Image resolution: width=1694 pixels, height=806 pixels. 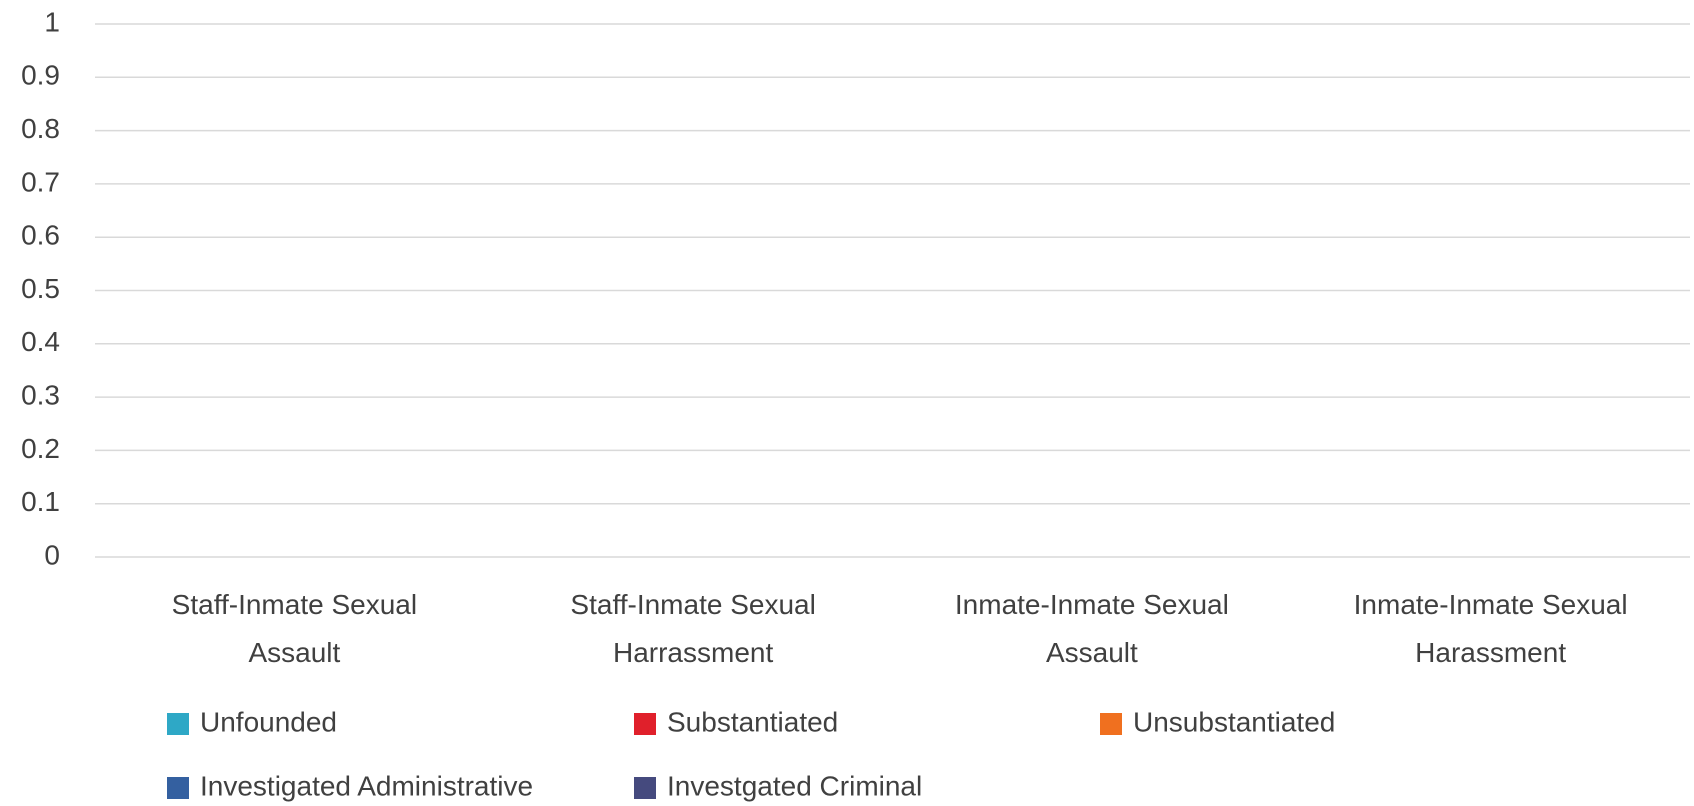 I want to click on legend-label: Investigated Administrative, so click(x=366, y=785).